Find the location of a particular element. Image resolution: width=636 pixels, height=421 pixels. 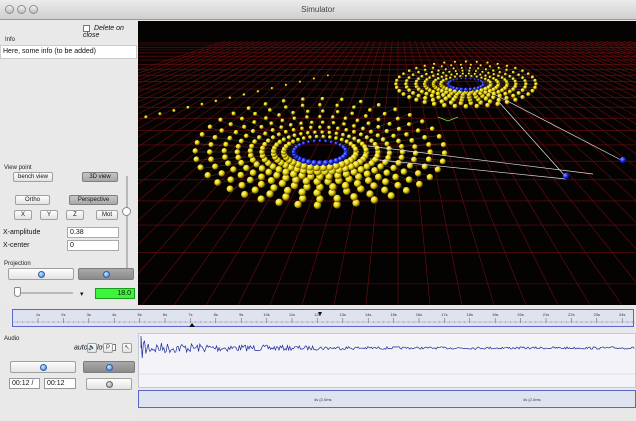

projection-play-button is located at coordinates (41, 274).